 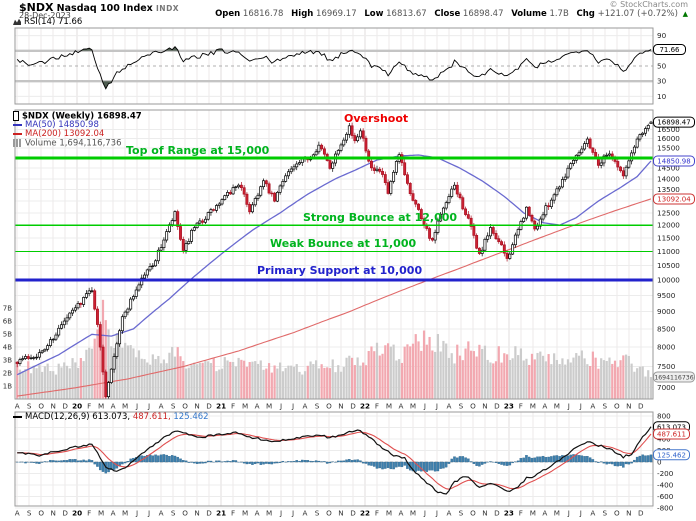 I want to click on svg-text: 23, so click(x=509, y=406).